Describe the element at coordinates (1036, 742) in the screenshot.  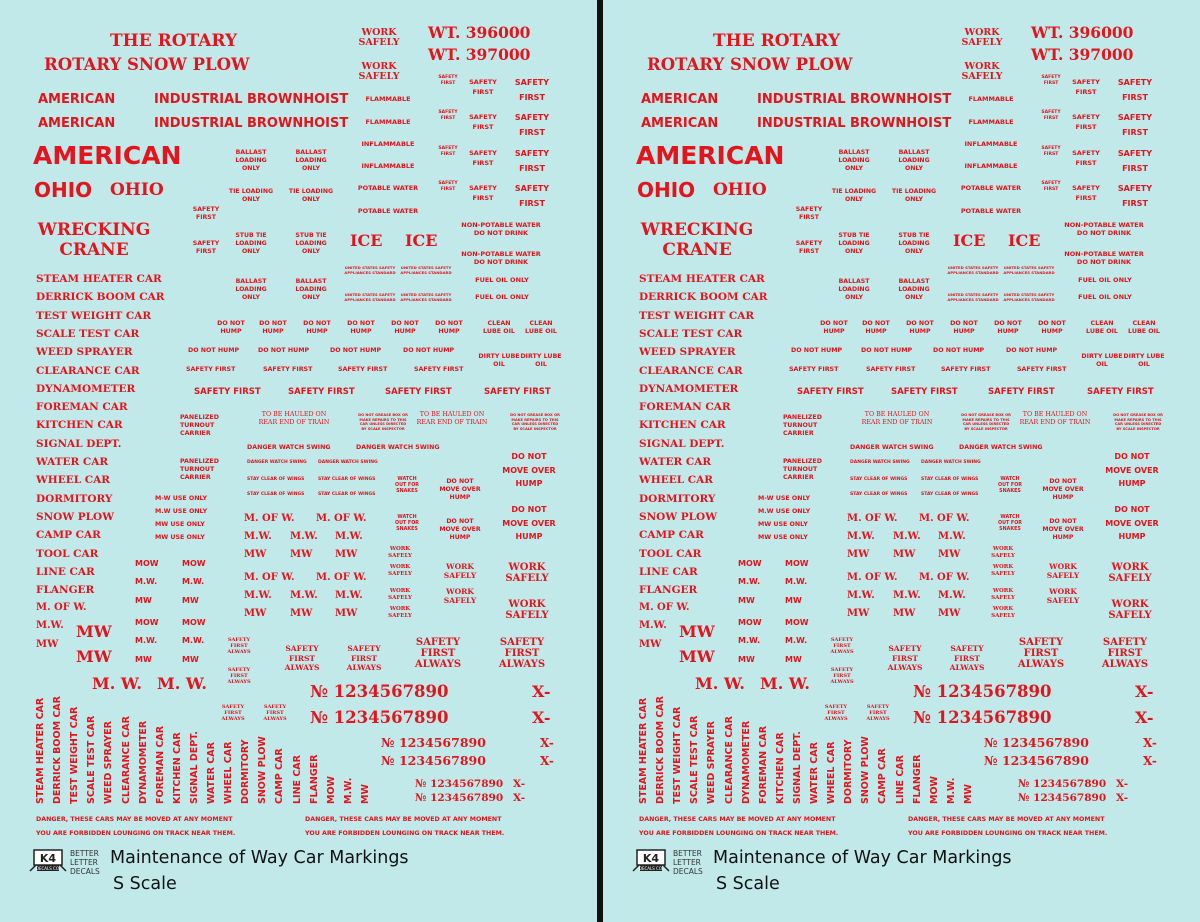
I see `number-medium-1: № 1234567890` at that location.